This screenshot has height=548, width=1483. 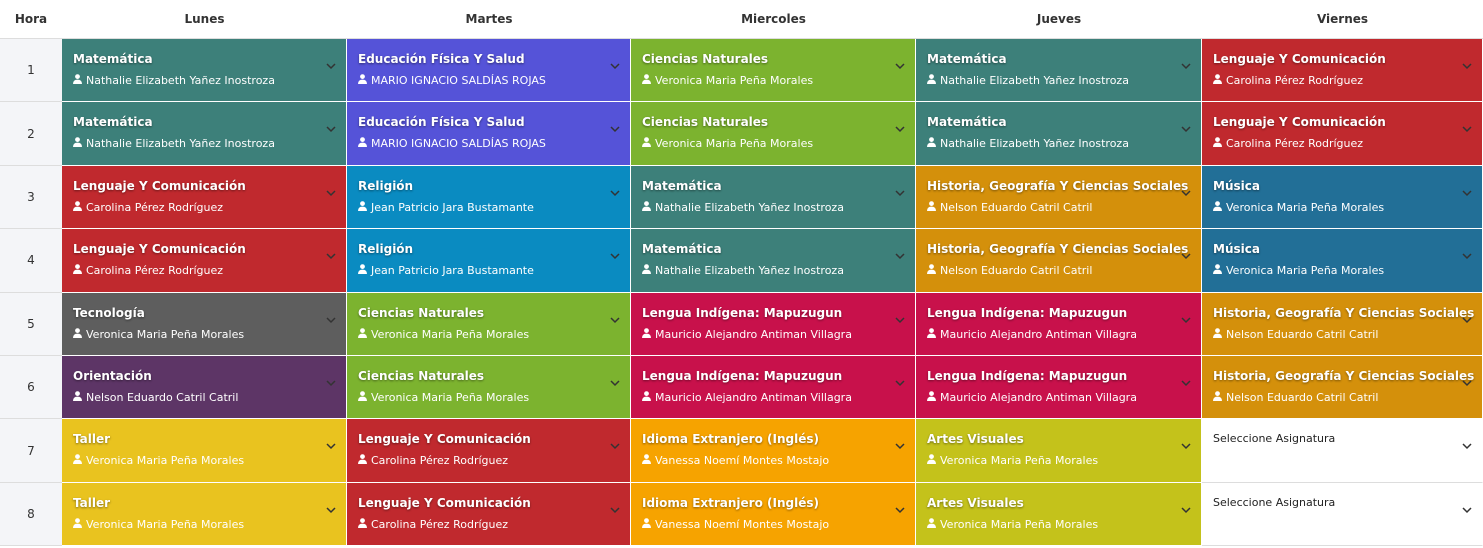 What do you see at coordinates (204, 387) in the screenshot?
I see `schedule-cell: Orientación Nelson Eduardo Catril Catril` at bounding box center [204, 387].